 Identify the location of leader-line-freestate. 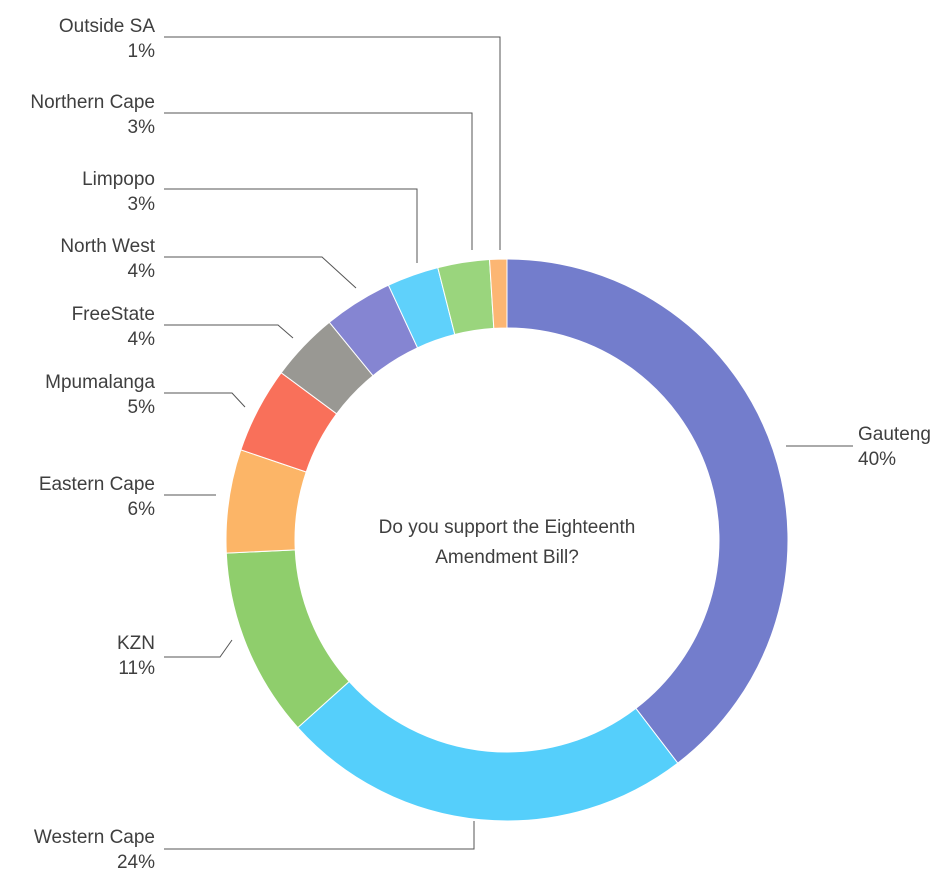
(229, 331).